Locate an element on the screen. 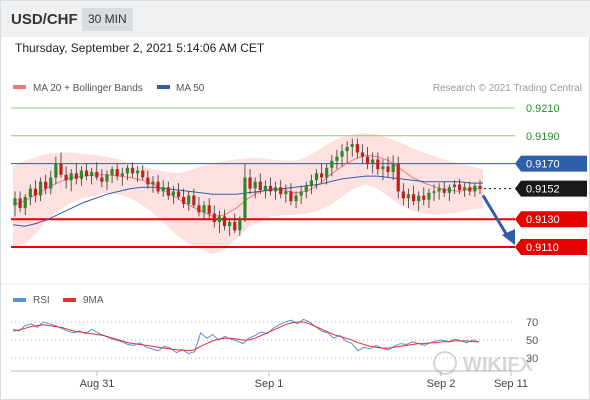 The height and width of the screenshot is (400, 590). x-tick-label: Sep 11 is located at coordinates (511, 384).